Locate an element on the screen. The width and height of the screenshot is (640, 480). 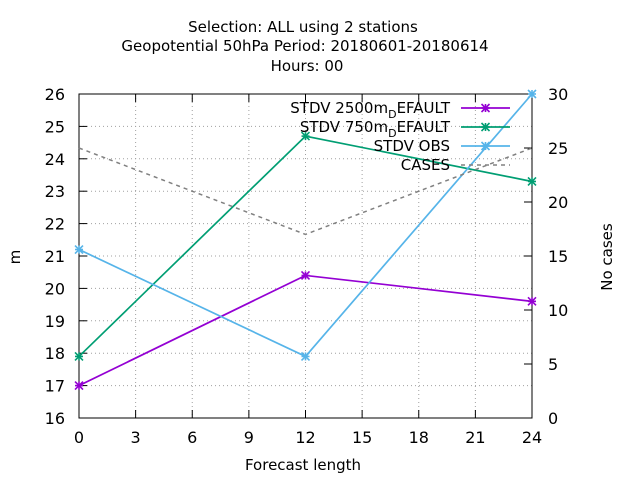
y2-tick-label: 0 is located at coordinates (553, 418).